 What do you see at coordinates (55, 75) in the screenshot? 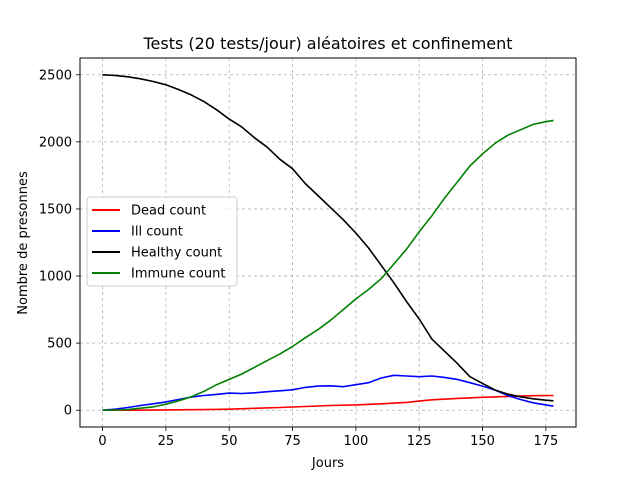
I see `y-tick-label: 2500` at bounding box center [55, 75].